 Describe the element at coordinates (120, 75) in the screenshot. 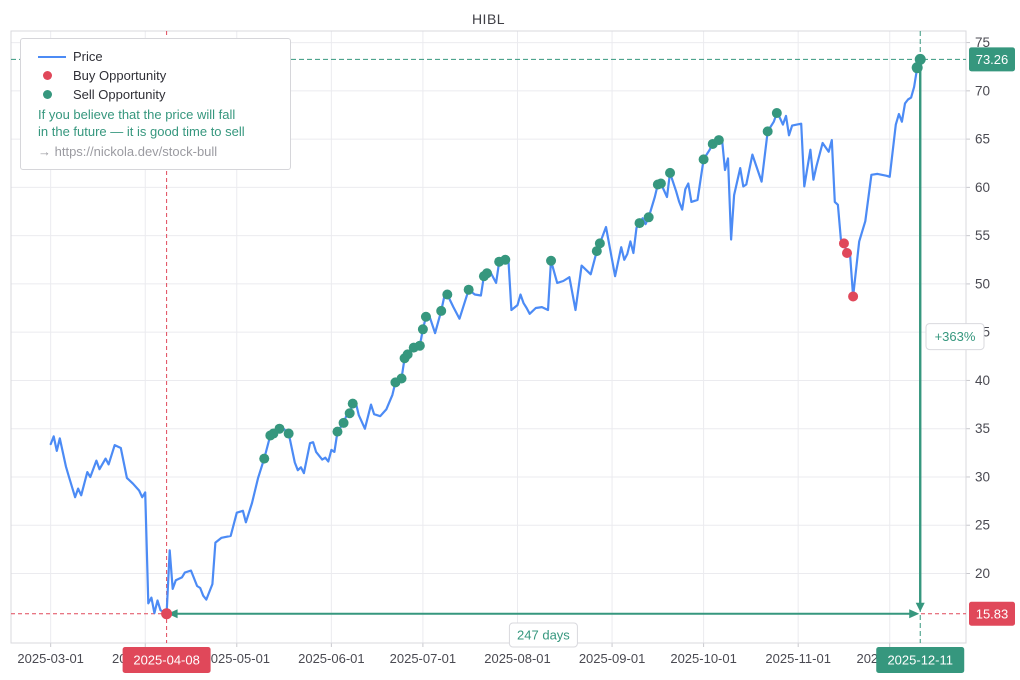

I see `legend-buy-label: Buy Opportunity` at that location.